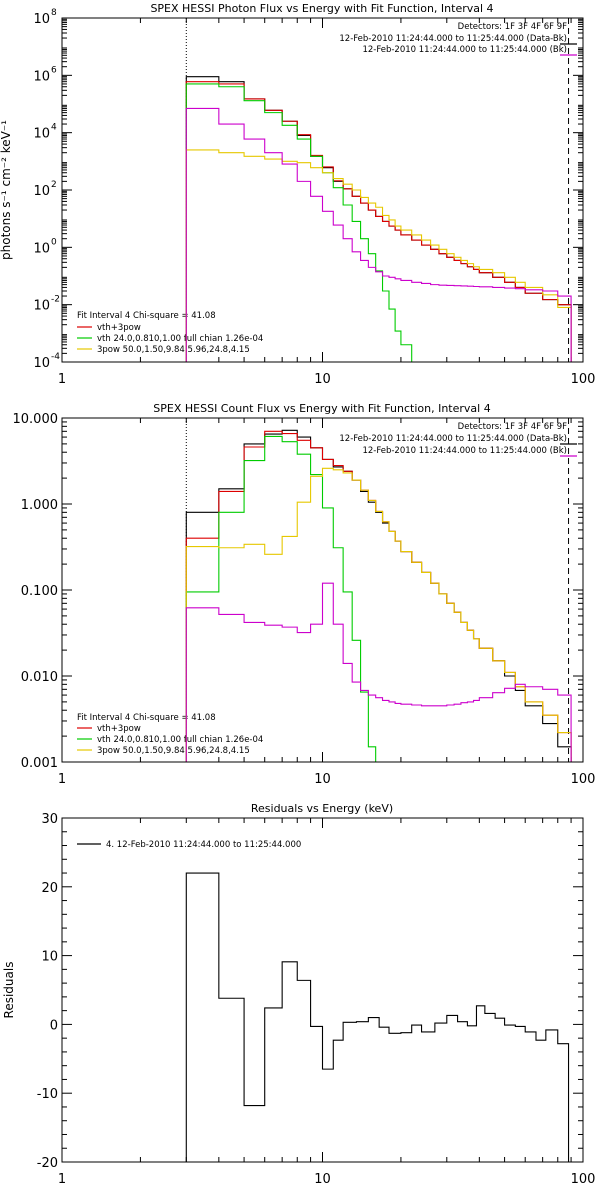 The width and height of the screenshot is (600, 1200). I want to click on y-tick-exponent: 6, so click(54, 70).